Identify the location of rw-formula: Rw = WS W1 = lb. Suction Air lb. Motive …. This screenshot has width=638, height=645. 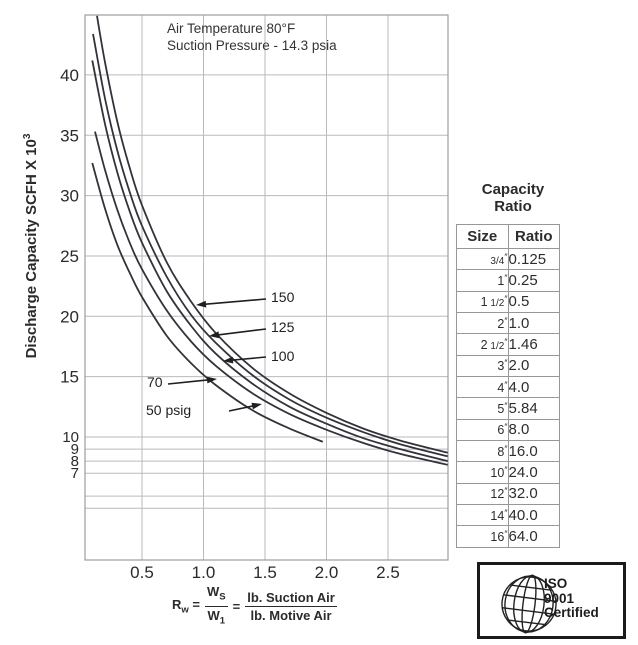
(254, 606).